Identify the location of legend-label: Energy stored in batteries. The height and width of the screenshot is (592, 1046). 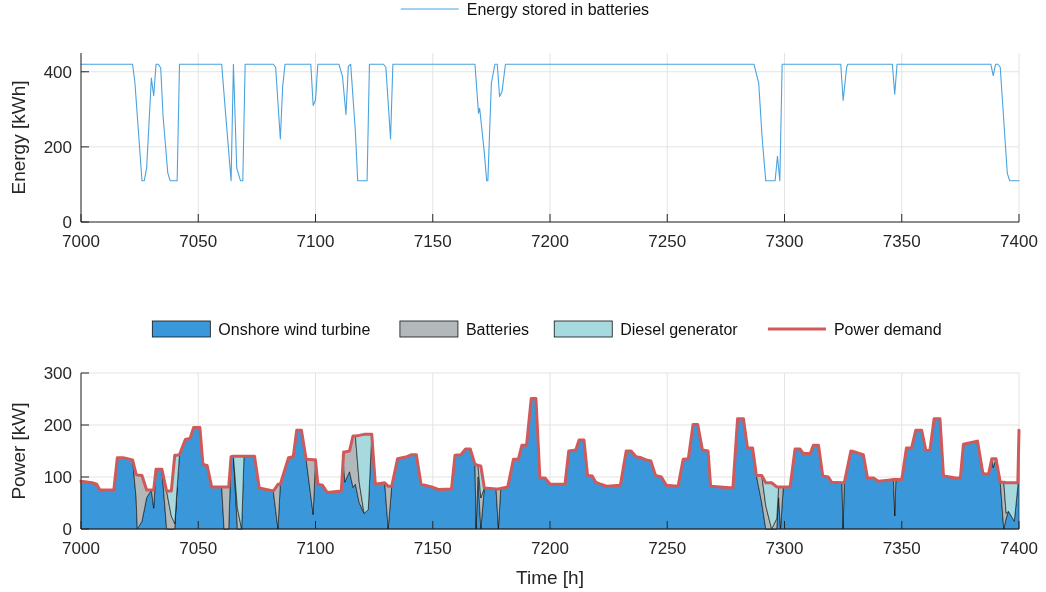
(558, 9).